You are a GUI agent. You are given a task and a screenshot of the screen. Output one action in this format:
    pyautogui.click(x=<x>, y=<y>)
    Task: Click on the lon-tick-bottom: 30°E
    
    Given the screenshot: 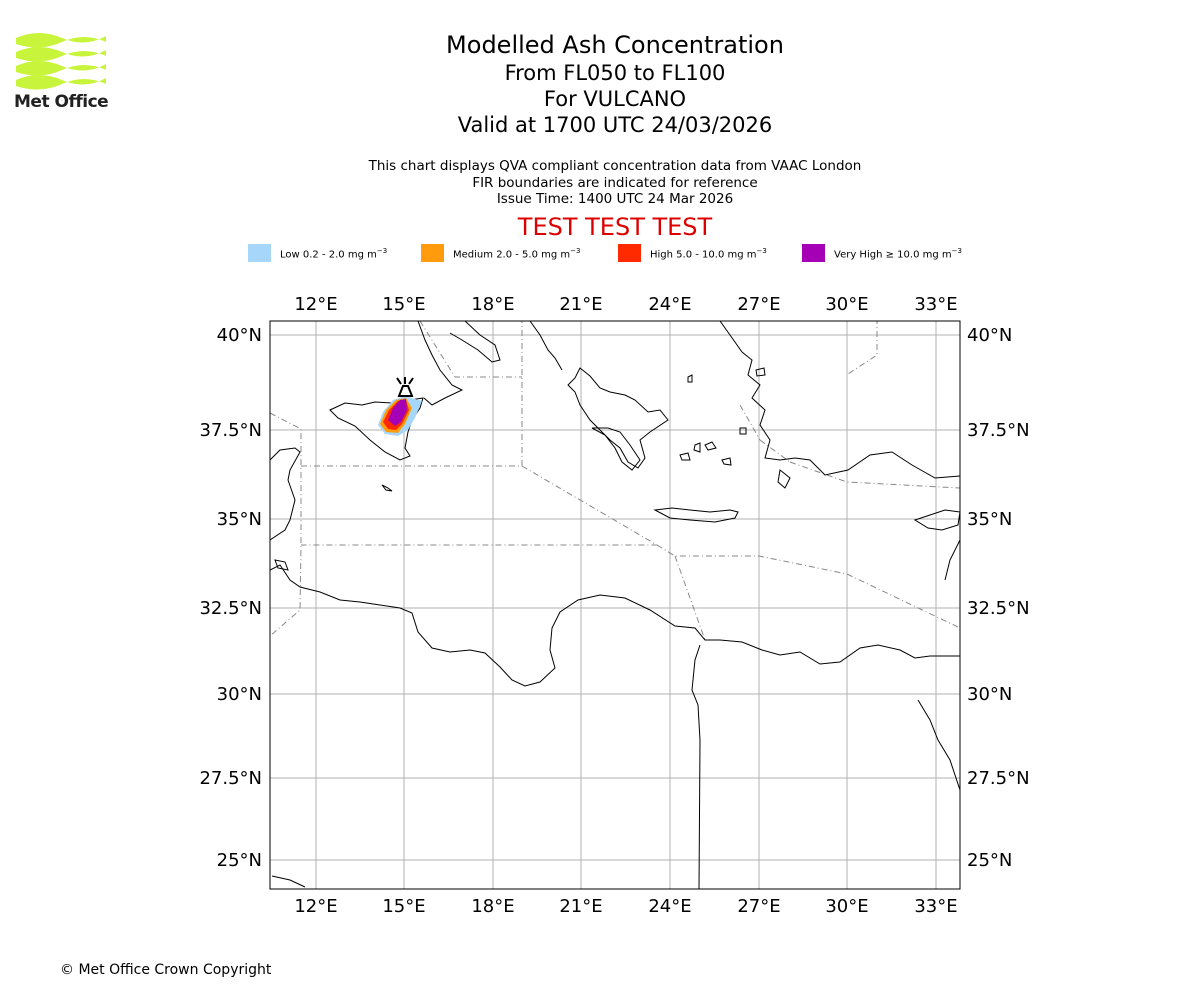 What is the action you would take?
    pyautogui.click(x=846, y=906)
    